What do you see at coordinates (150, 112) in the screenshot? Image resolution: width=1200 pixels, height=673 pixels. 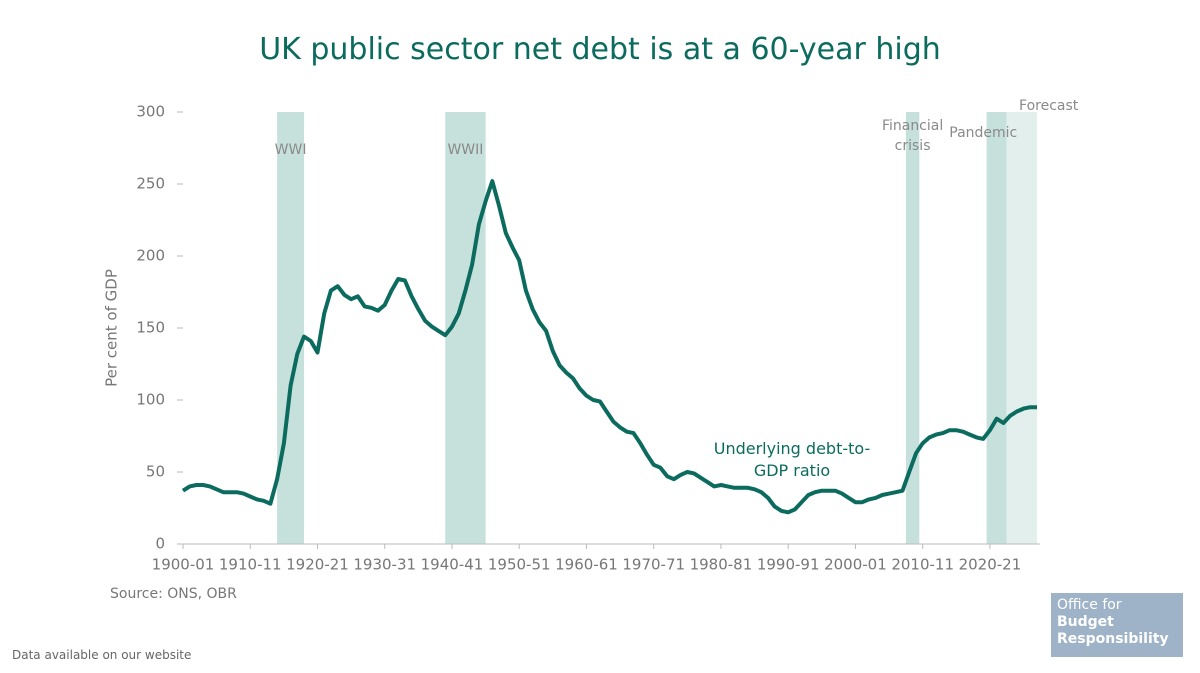 I see `y-tick-label: 300` at bounding box center [150, 112].